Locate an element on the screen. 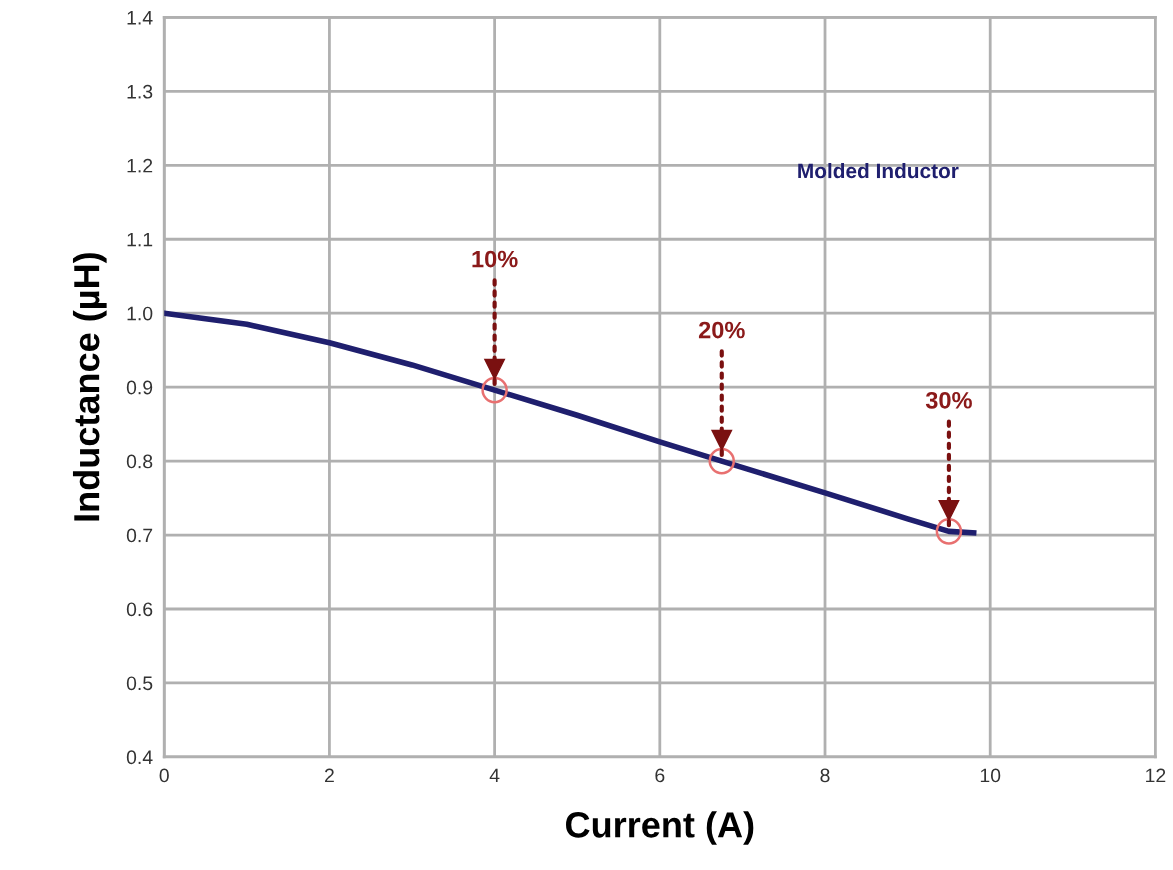 This screenshot has height=870, width=1173. y-axis-title: Inductance (µH) is located at coordinates (89, 387).